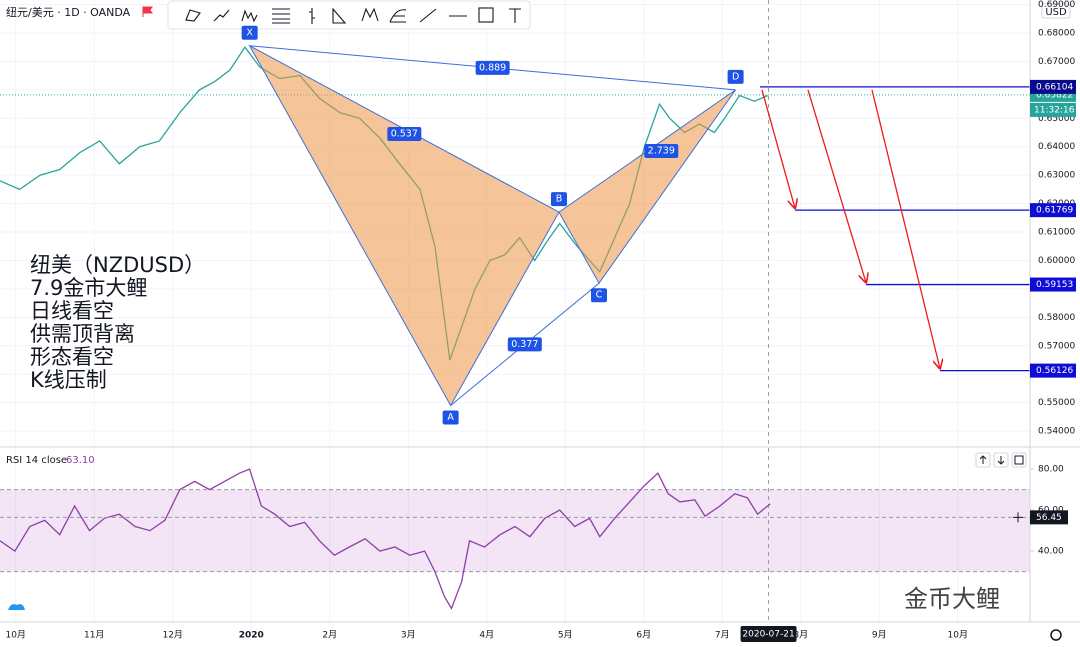 This screenshot has width=1080, height=647. Describe the element at coordinates (1056, 635) in the screenshot. I see `settings-icon` at that location.